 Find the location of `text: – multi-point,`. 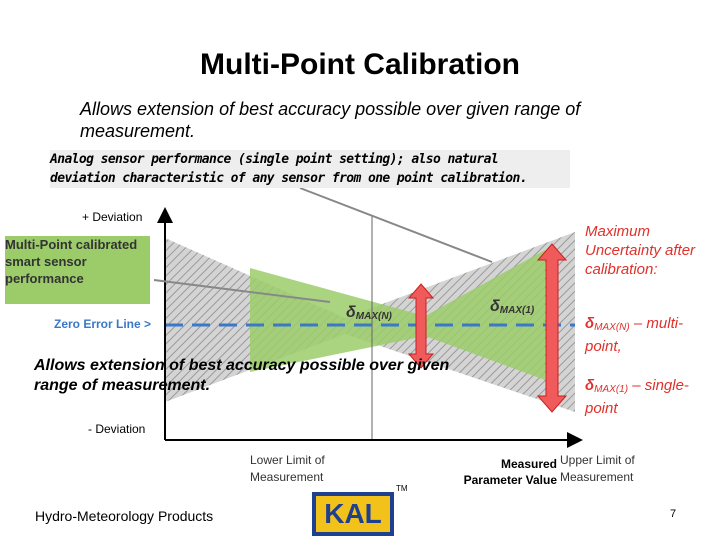

text: – multi-point, is located at coordinates (634, 335).